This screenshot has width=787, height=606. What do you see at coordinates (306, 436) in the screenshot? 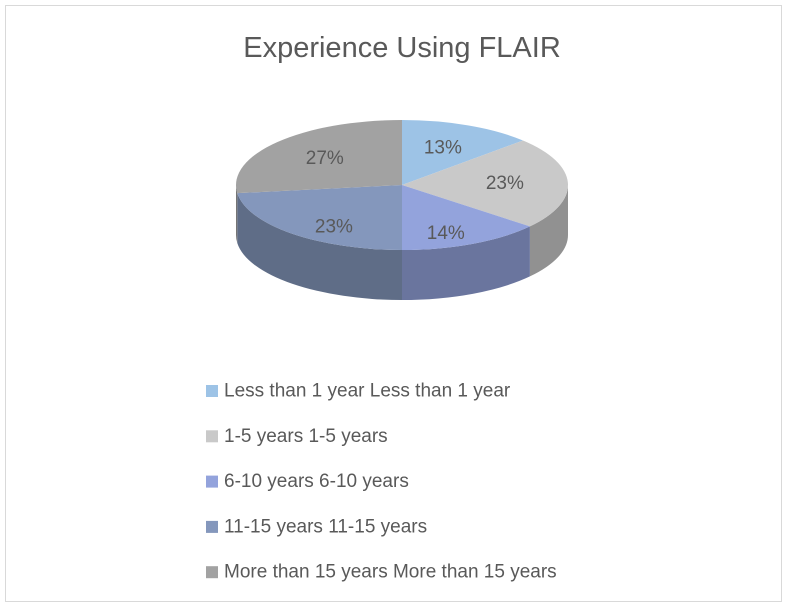
I see `legend-label: 1-5 years 1-5 years` at bounding box center [306, 436].